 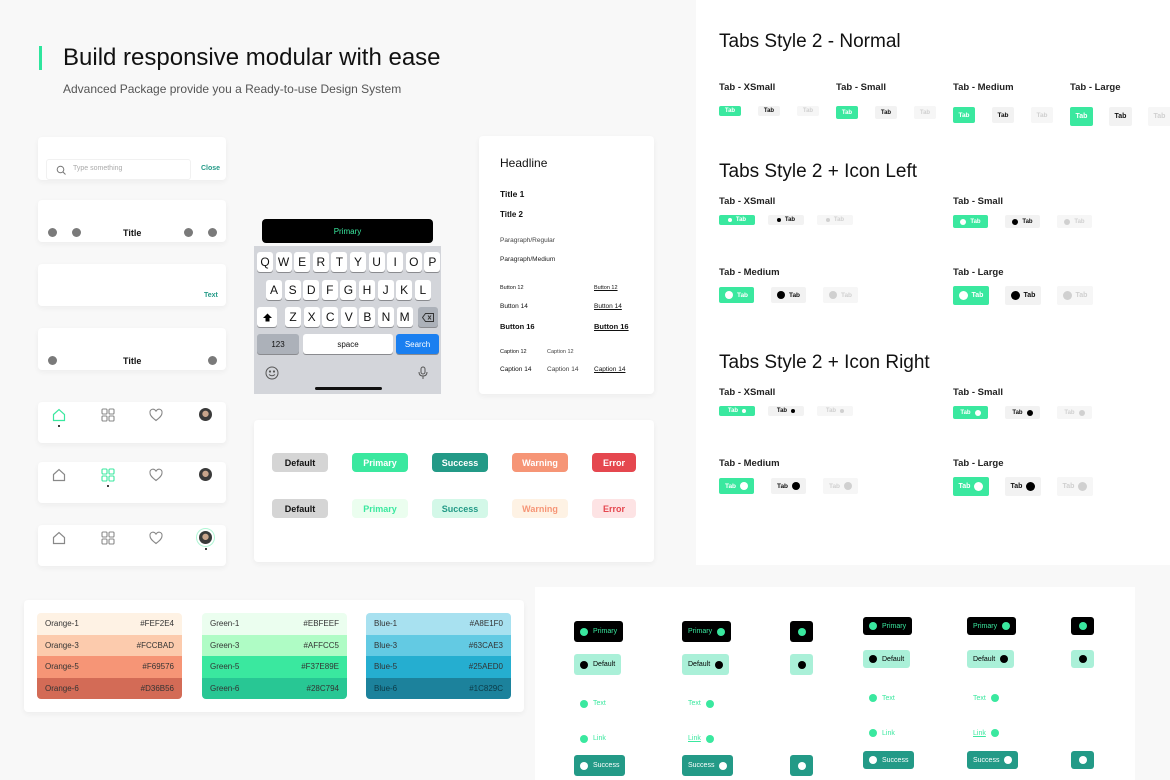 I want to click on default-button: Default, so click(x=300, y=462).